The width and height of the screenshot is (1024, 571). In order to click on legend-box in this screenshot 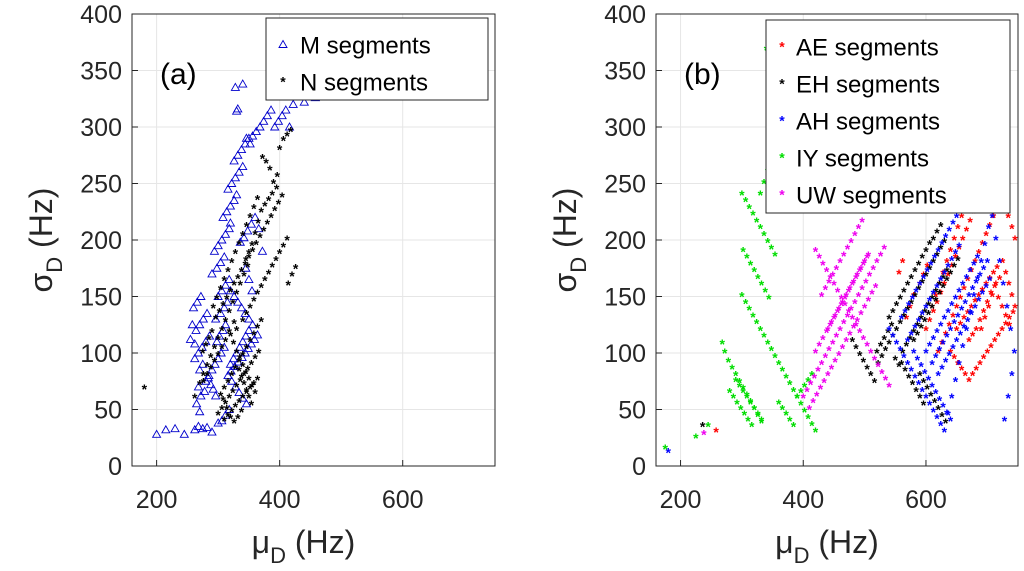, I will do `click(377, 59)`.